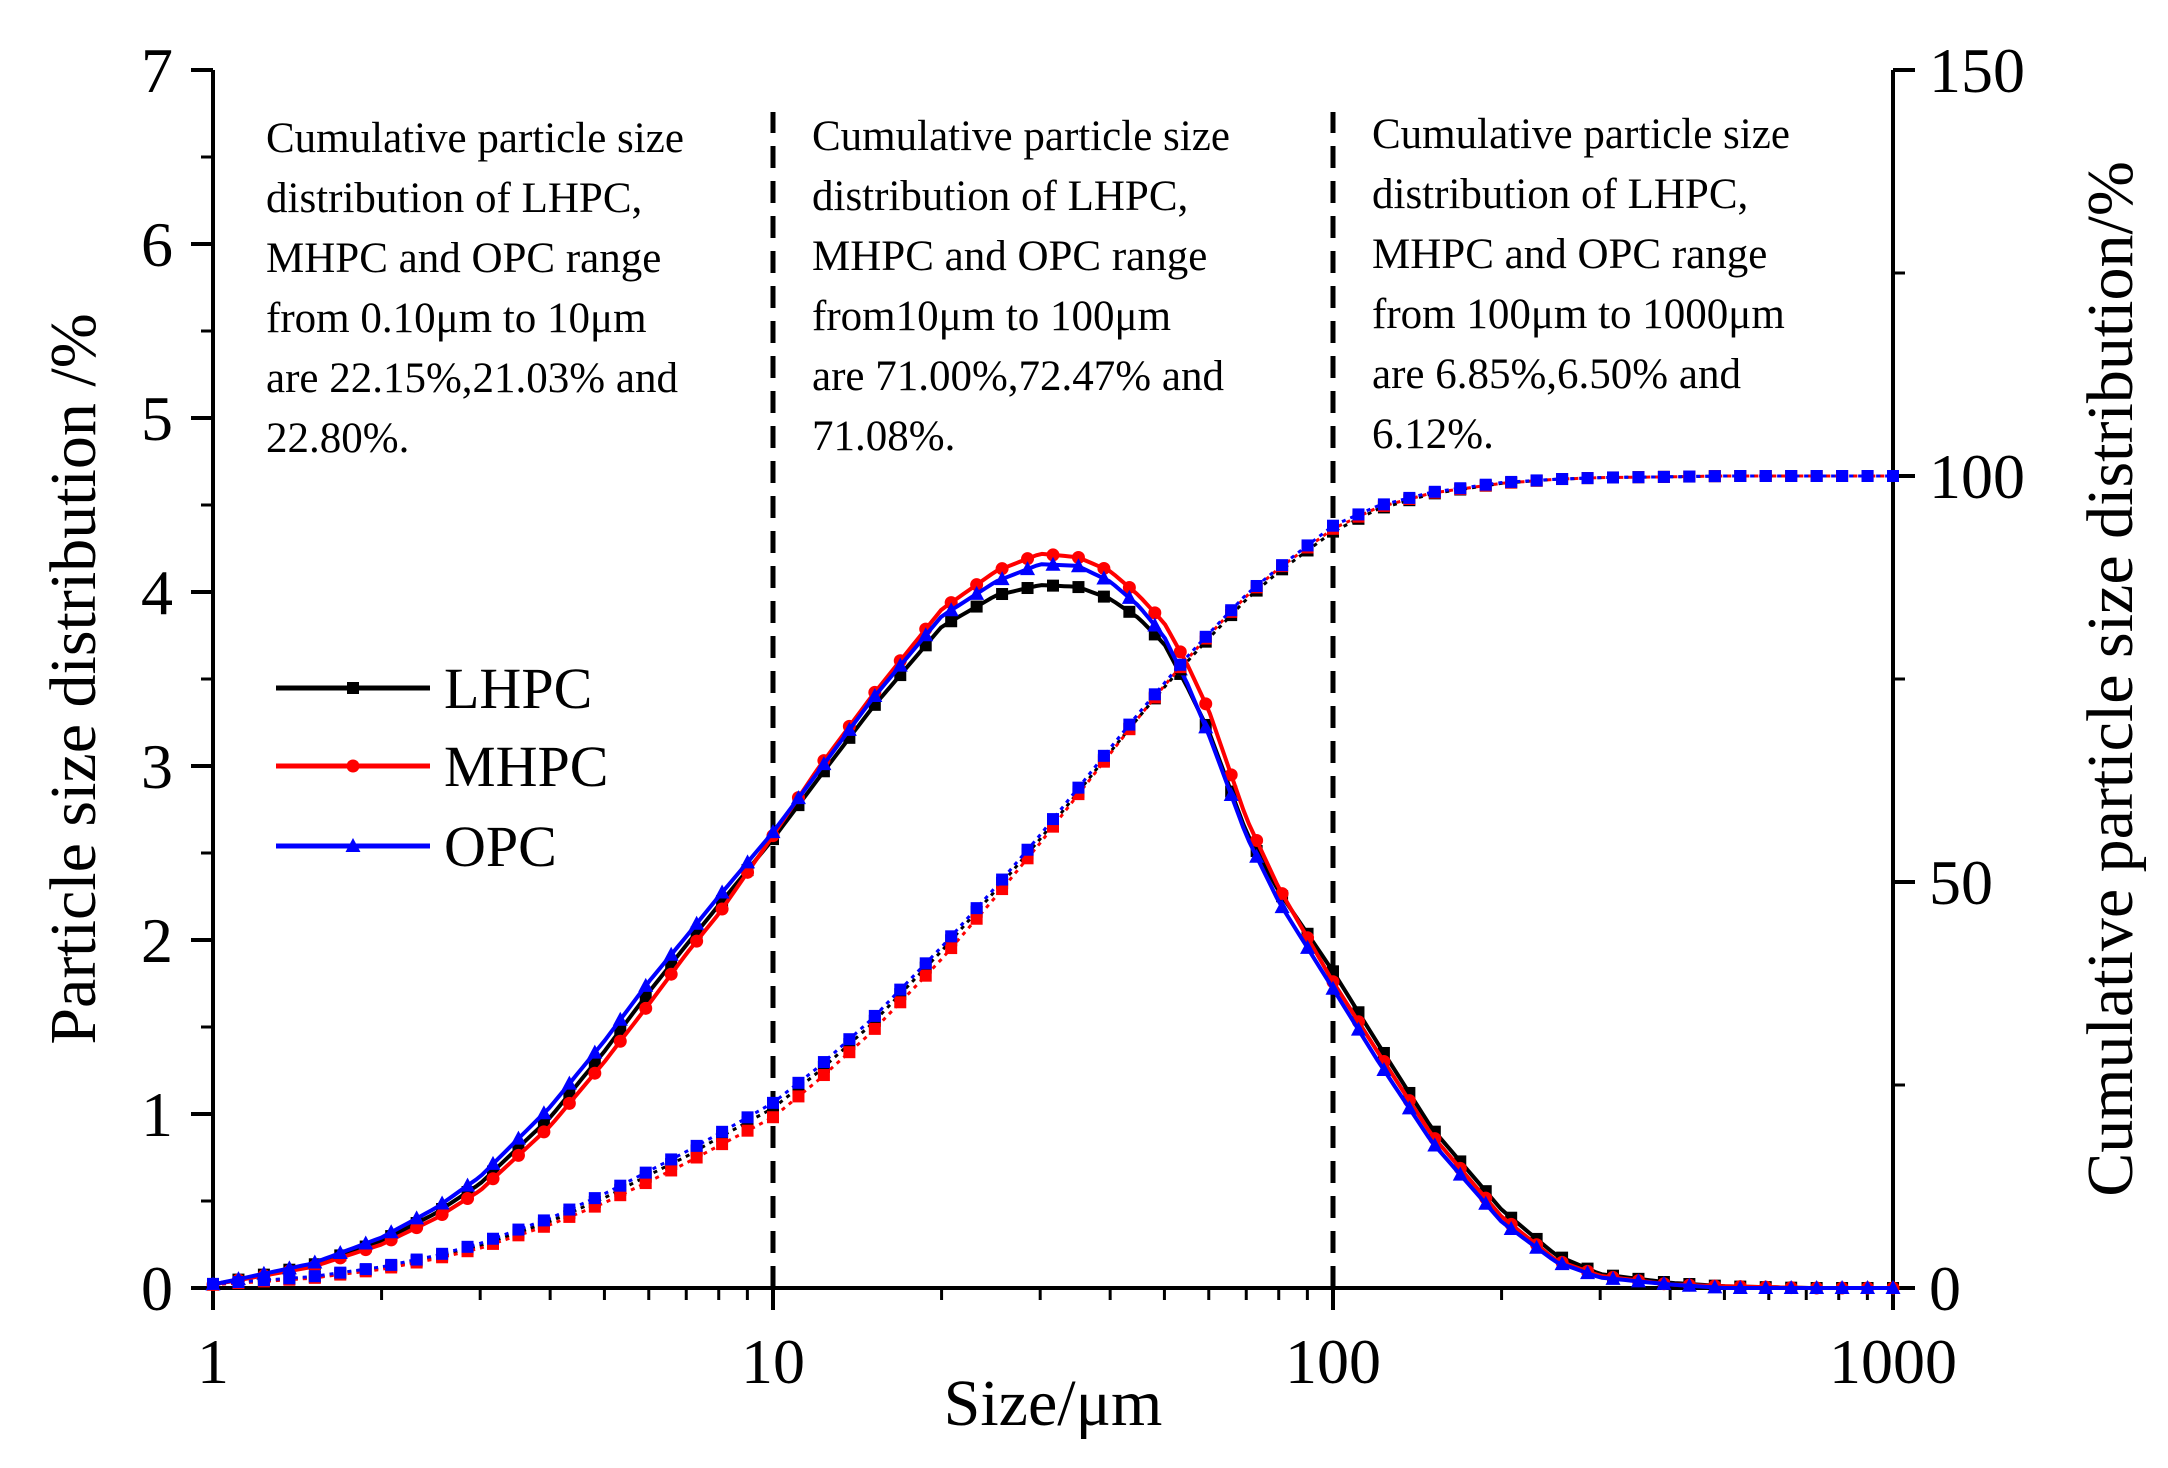 The width and height of the screenshot is (2168, 1468). What do you see at coordinates (456, 318) in the screenshot?
I see `annotation-line: from 0.10μm to 10μm` at bounding box center [456, 318].